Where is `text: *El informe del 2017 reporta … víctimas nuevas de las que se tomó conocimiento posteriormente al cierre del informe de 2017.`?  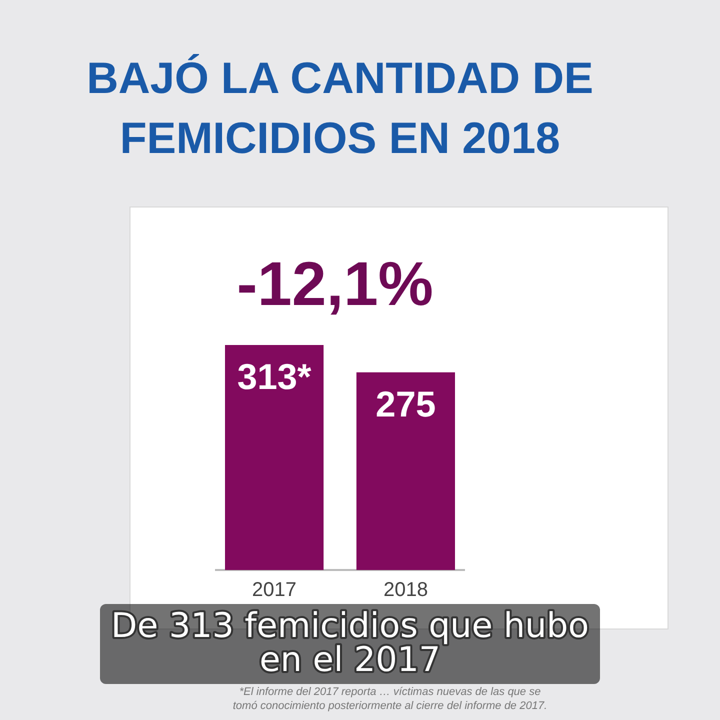
text: *El informe del 2017 reporta … víctimas nuevas de las que se tomó conocimiento posteriormente al cierre del informe de 2017. is located at coordinates (390, 699).